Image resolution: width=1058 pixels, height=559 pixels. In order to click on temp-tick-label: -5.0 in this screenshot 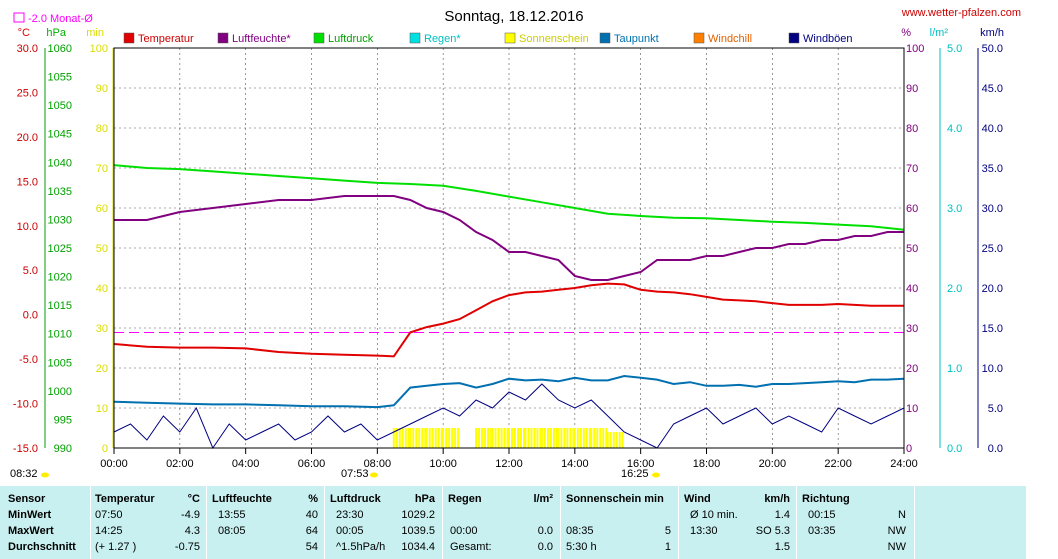, I will do `click(28, 360)`.